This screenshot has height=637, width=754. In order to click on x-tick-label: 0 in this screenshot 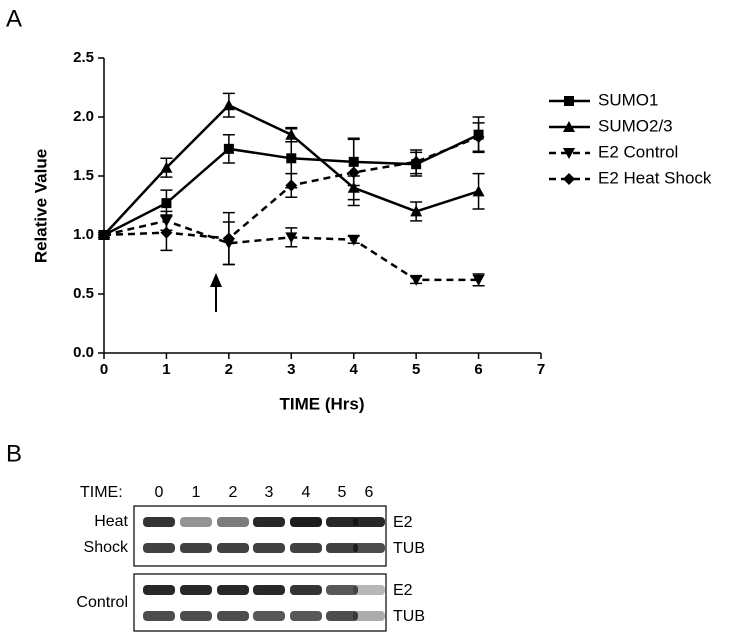, I will do `click(104, 369)`.